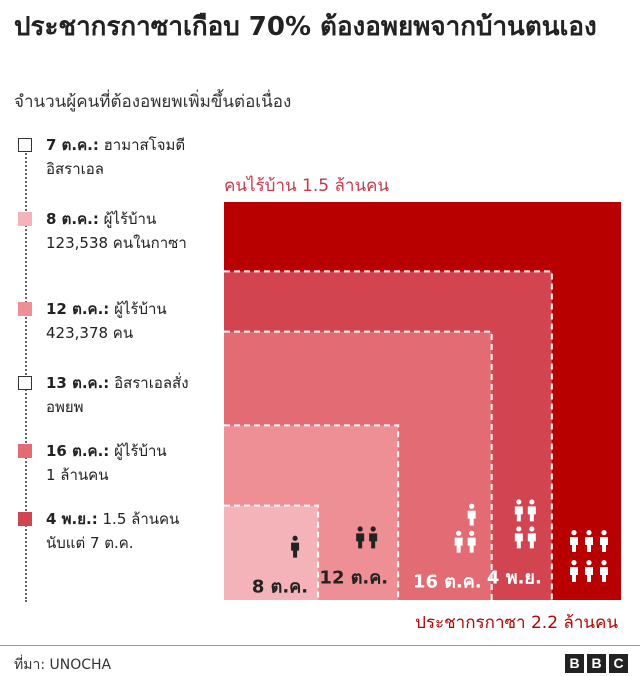 The image size is (640, 676). Describe the element at coordinates (514, 577) in the screenshot. I see `area-label: 4 พ.ย.` at that location.